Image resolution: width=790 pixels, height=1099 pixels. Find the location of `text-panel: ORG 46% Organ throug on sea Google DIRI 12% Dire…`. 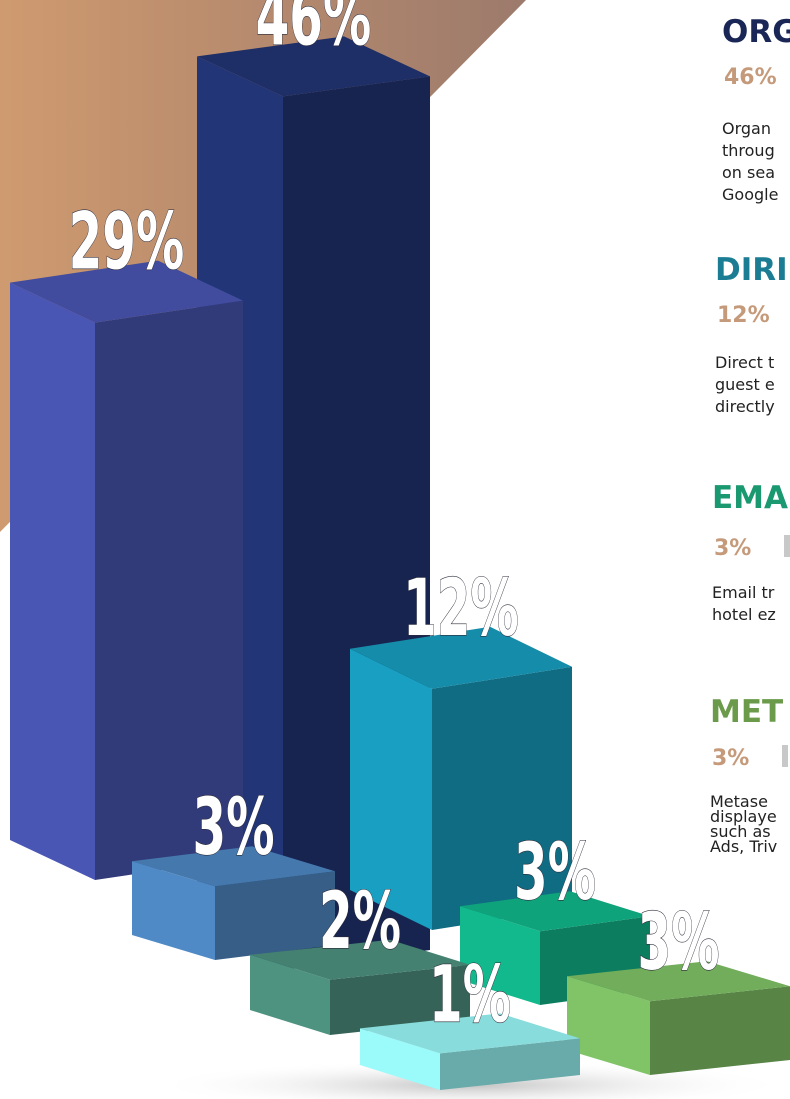

text-panel: ORG 46% Organ throug on sea Google DIRI 12% Dire… is located at coordinates (750, 435).